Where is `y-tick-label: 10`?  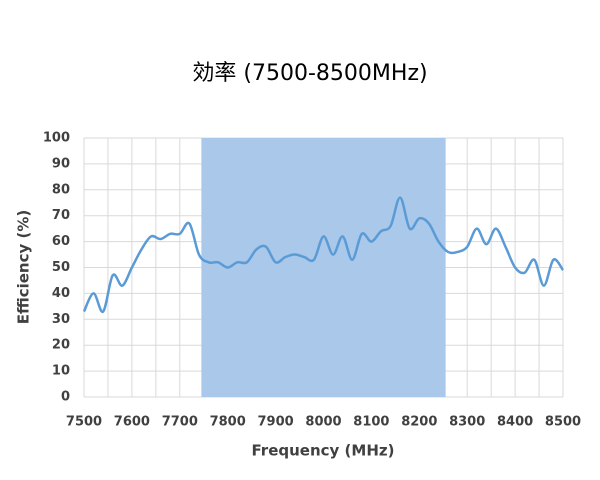
y-tick-label: 10 is located at coordinates (61, 371).